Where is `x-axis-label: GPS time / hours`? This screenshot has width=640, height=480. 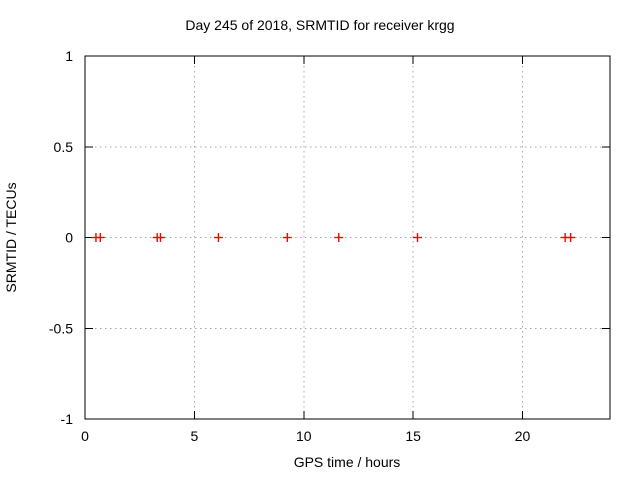 x-axis-label: GPS time / hours is located at coordinates (347, 462).